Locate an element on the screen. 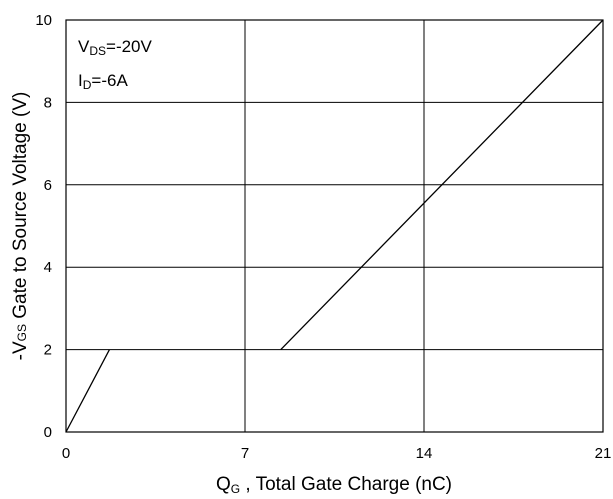 The image size is (613, 499). annotation-id-rest: =-6A is located at coordinates (109, 80).